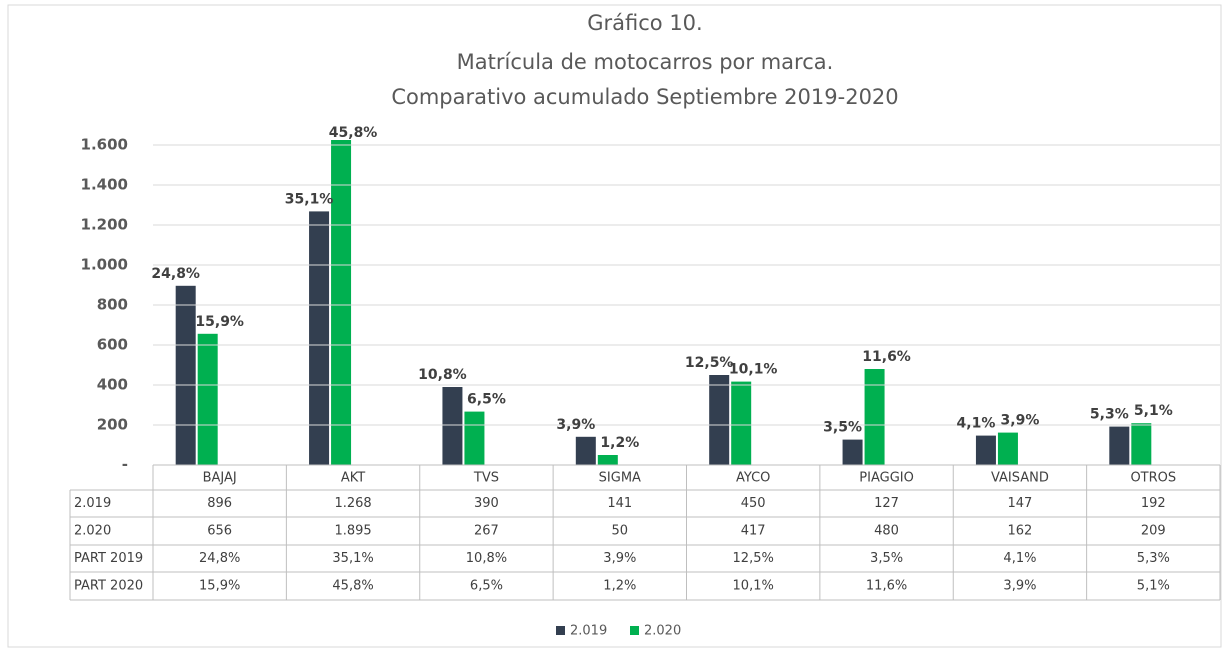 The width and height of the screenshot is (1229, 651). Describe the element at coordinates (619, 586) in the screenshot. I see `table-cell: 1,2%` at that location.